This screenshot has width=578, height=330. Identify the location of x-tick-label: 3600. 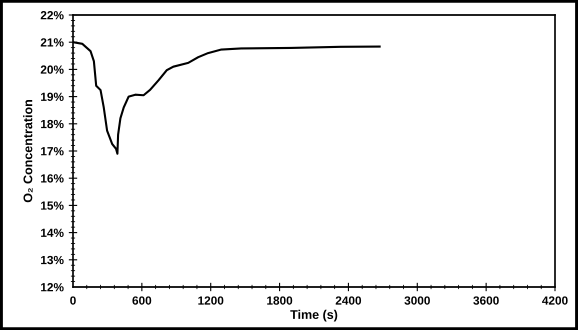
(486, 300).